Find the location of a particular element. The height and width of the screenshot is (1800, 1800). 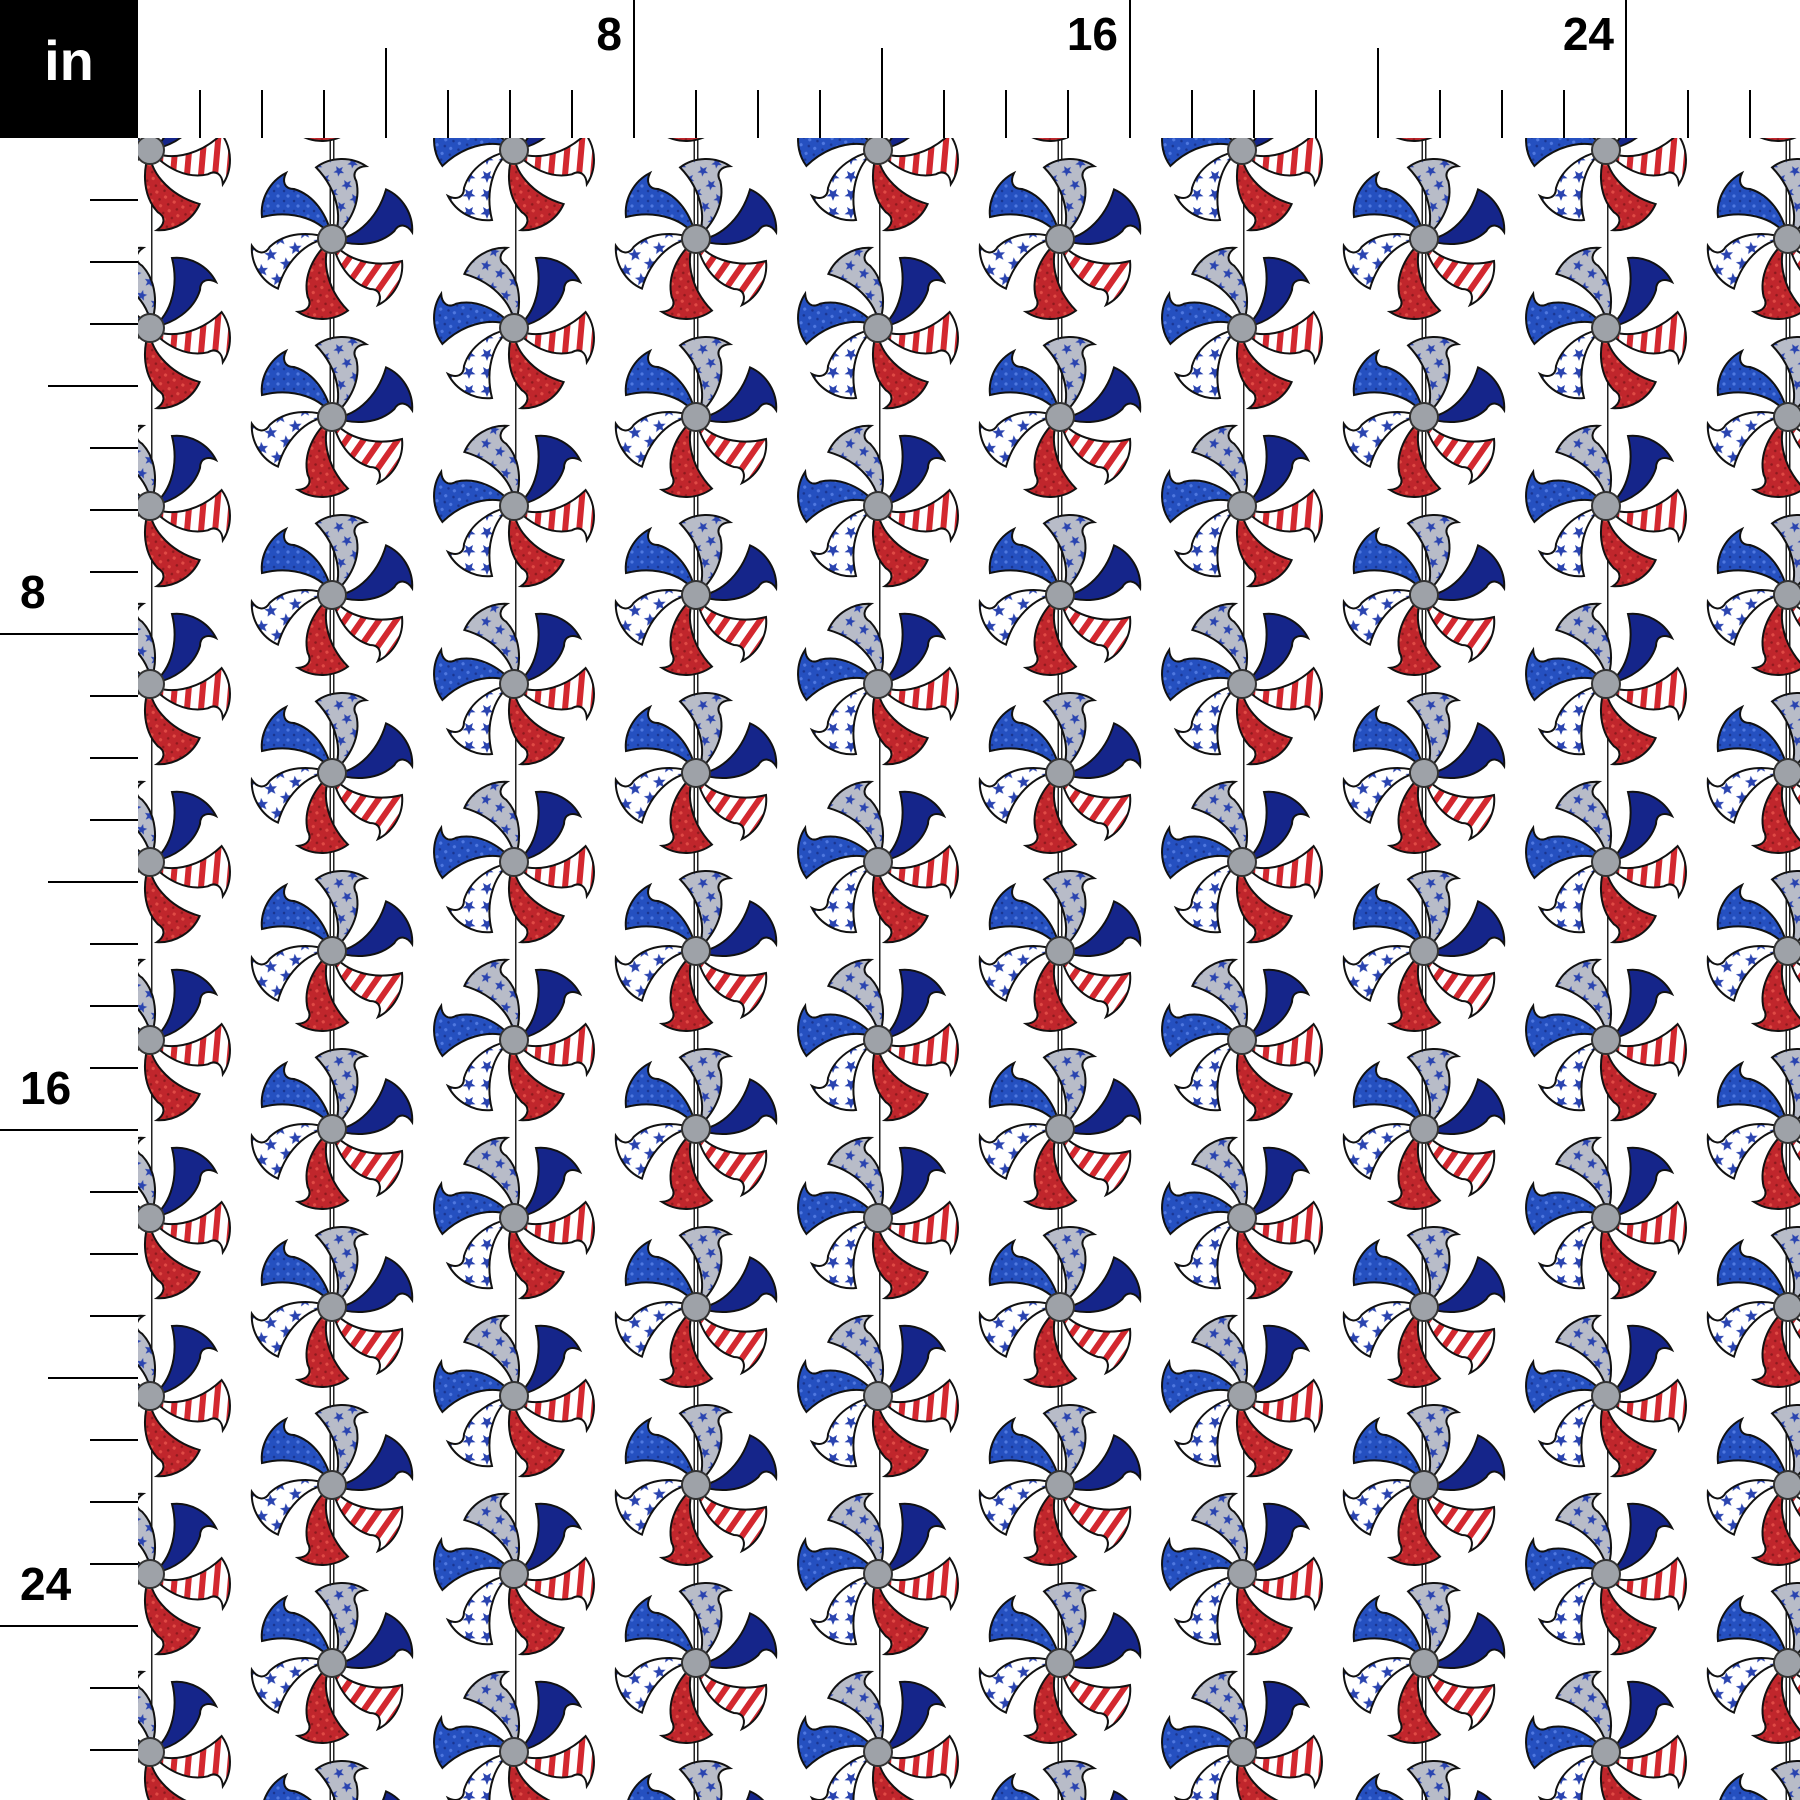

top-ruler-label: 16 is located at coordinates (1092, 34).